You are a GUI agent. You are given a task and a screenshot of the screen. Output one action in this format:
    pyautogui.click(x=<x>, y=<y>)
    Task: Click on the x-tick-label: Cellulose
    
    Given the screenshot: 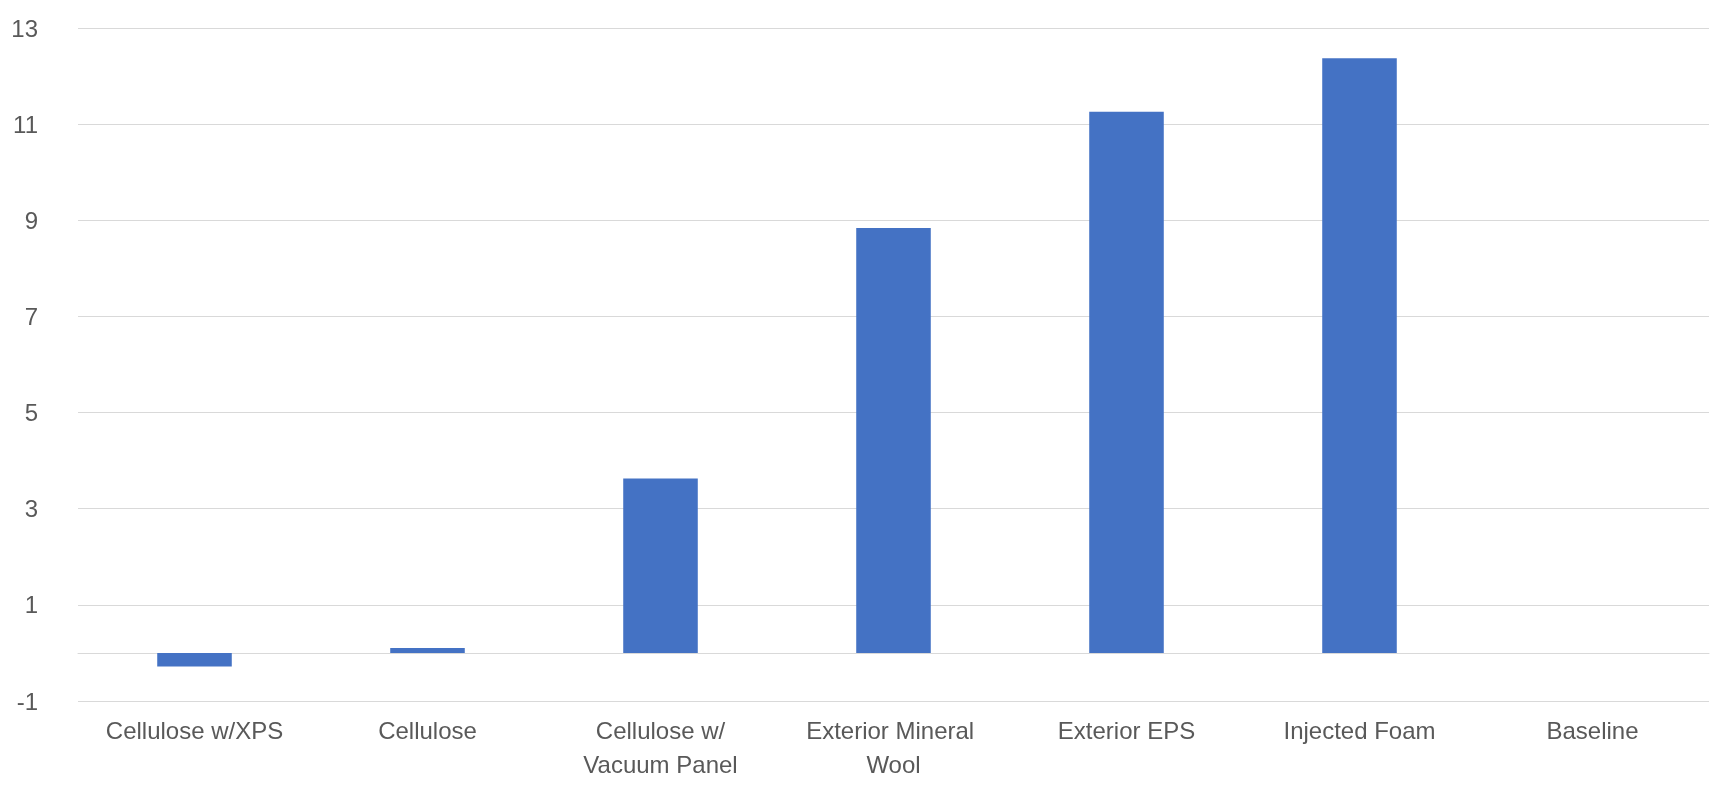 What is the action you would take?
    pyautogui.click(x=427, y=730)
    